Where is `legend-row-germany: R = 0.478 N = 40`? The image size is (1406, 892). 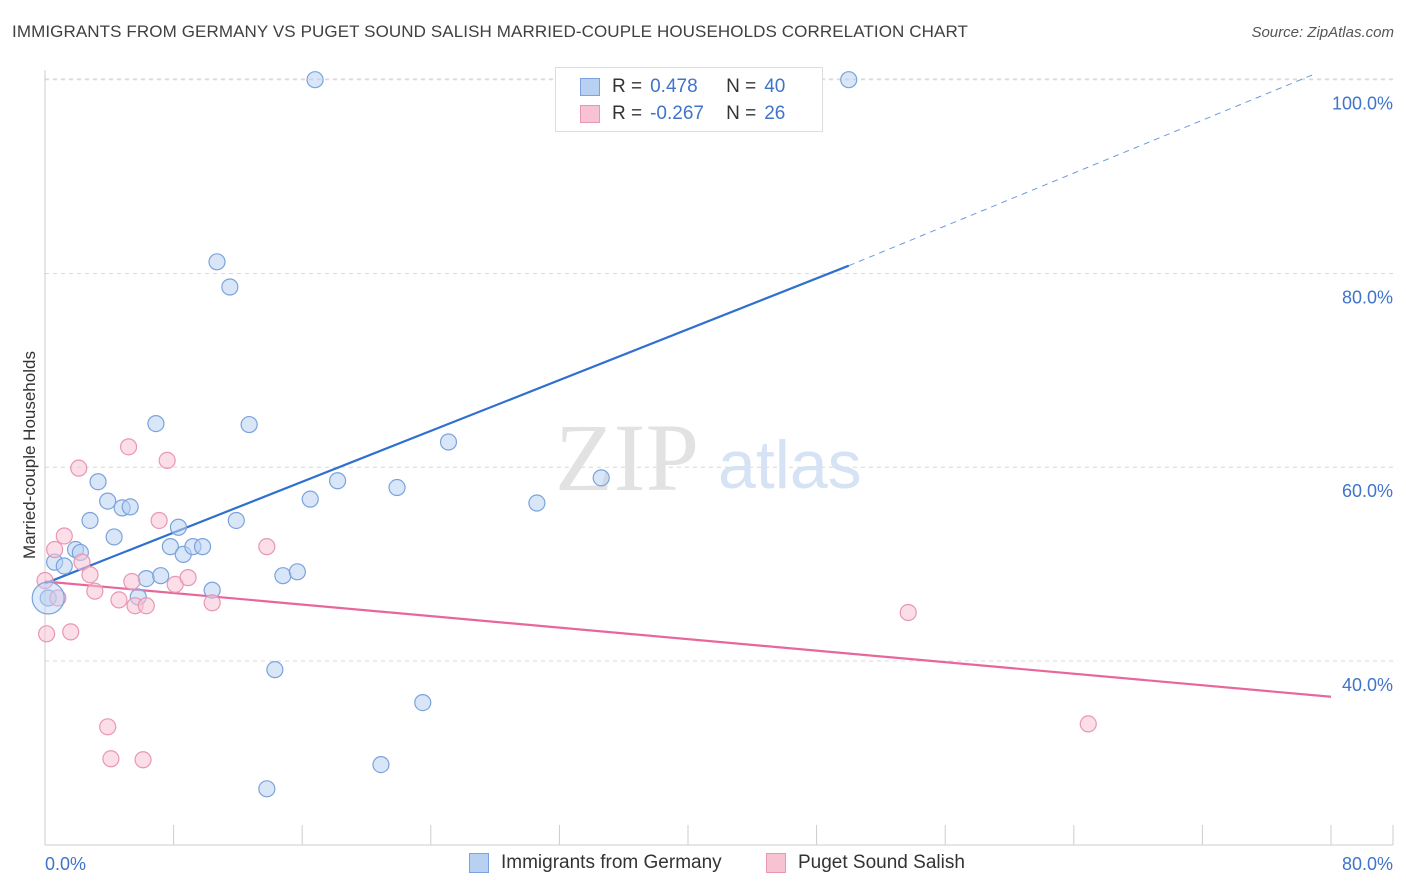
legend-row-germany: R = 0.478 N = 40 is located at coordinates (682, 87).